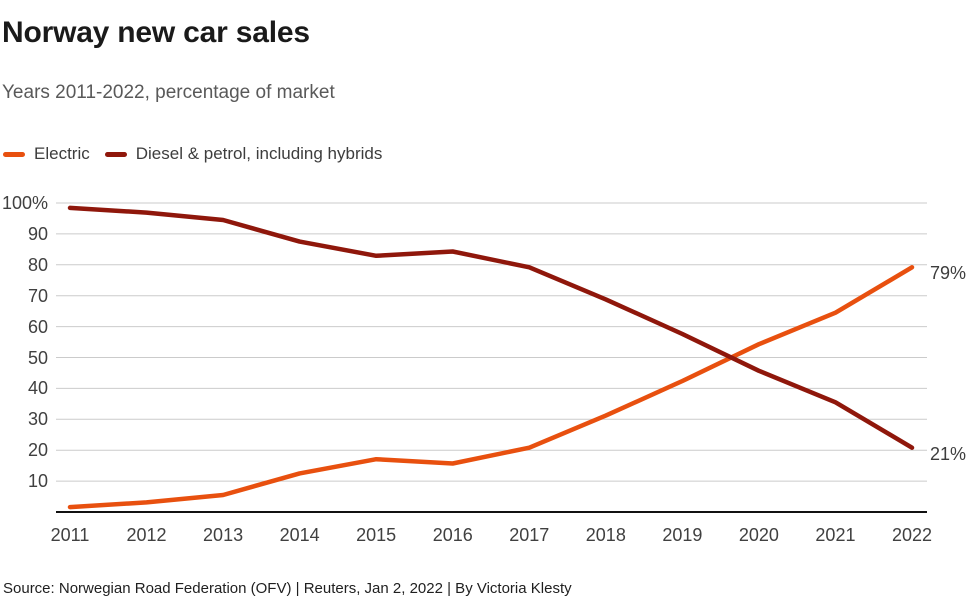 This screenshot has width=980, height=608. I want to click on x-tick-label: 2017, so click(529, 535).